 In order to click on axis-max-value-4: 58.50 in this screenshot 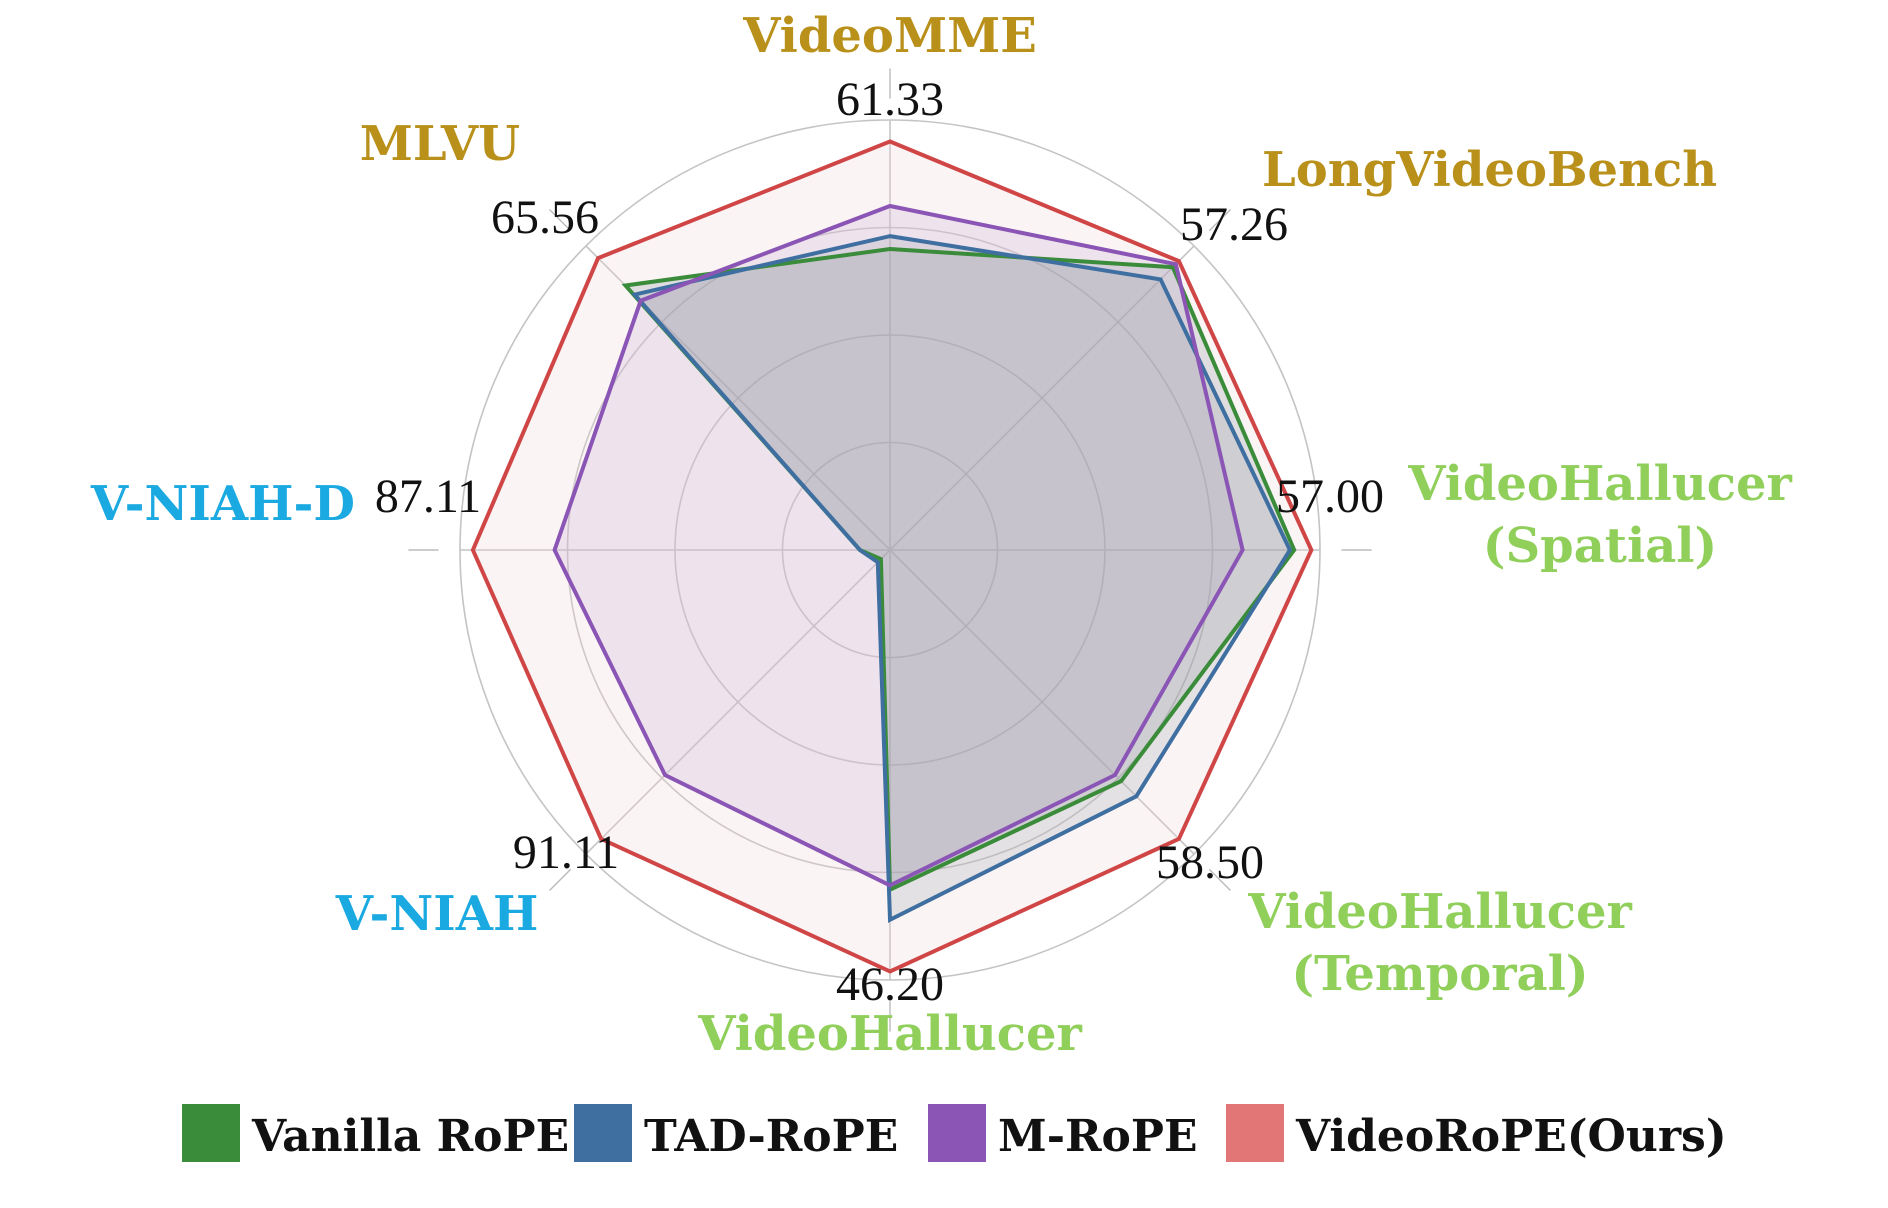, I will do `click(1210, 862)`.